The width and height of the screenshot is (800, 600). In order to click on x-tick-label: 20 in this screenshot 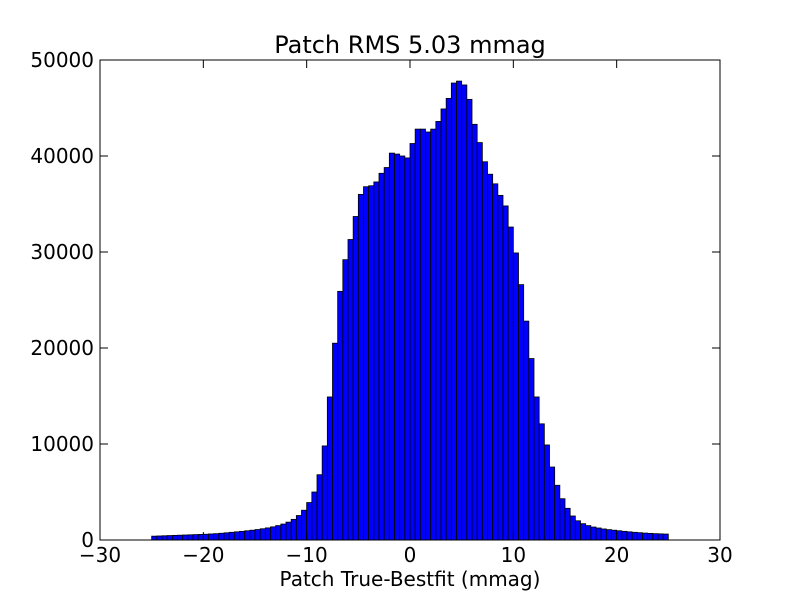, I will do `click(616, 555)`.